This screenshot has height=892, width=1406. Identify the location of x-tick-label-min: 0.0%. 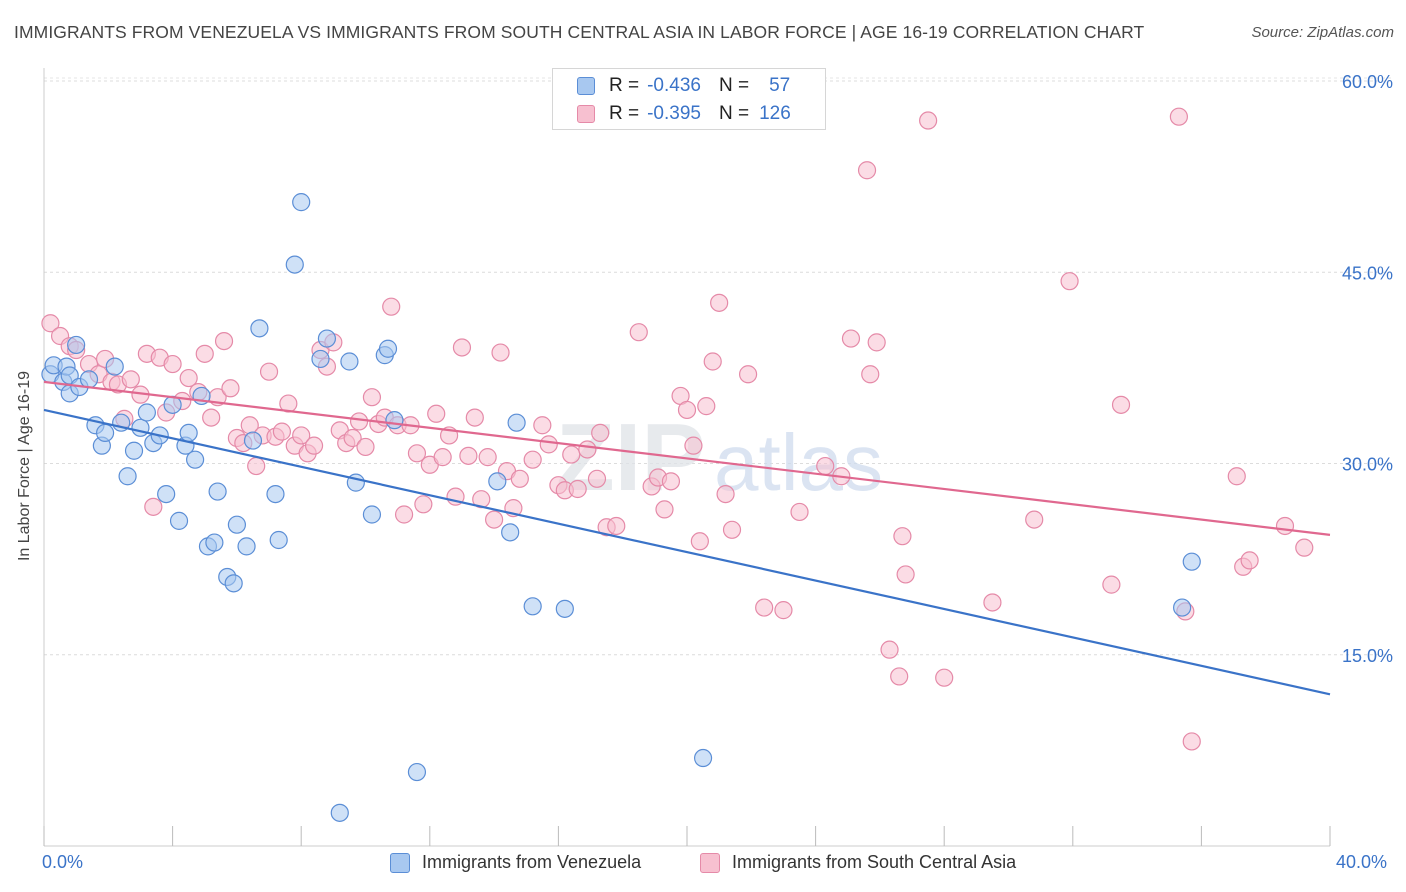
(63, 862).